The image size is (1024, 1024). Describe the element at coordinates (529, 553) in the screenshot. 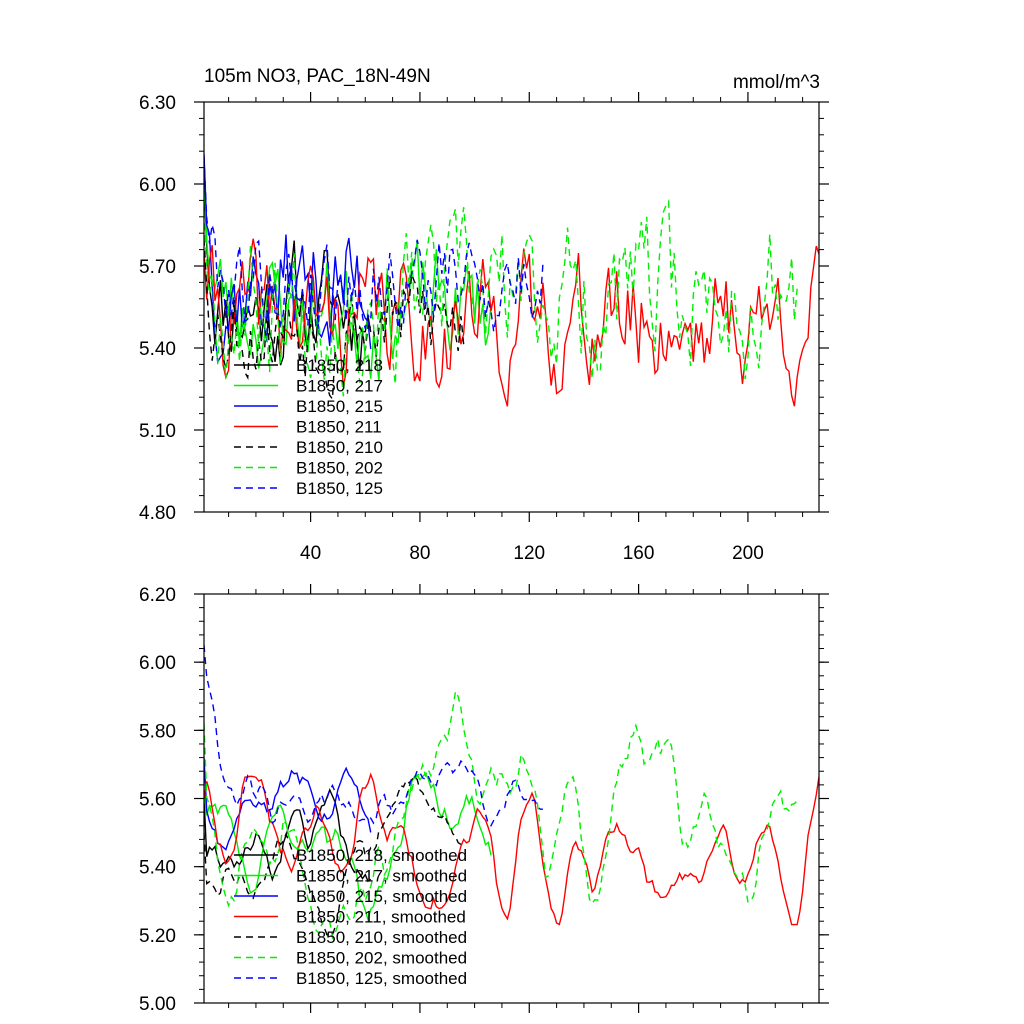

I see `x-tick-label: 120` at that location.